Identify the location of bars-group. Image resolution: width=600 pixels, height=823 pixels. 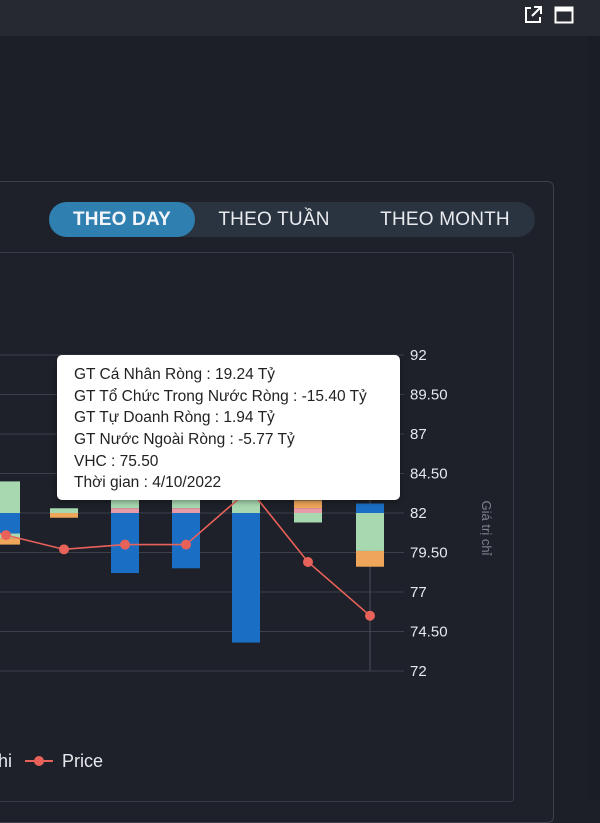
(192, 562).